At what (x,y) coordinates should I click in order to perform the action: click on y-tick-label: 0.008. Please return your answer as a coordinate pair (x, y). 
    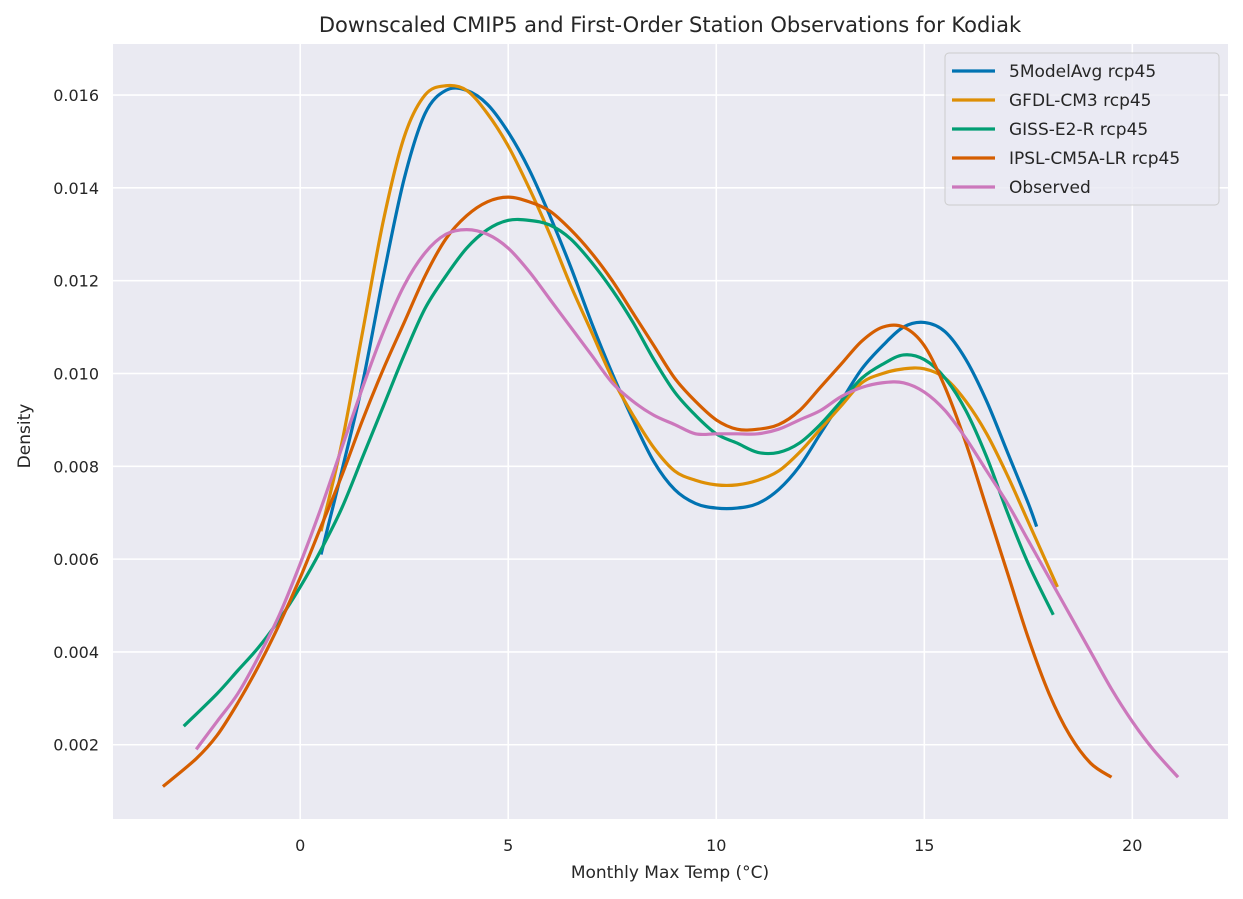
    Looking at the image, I should click on (76, 466).